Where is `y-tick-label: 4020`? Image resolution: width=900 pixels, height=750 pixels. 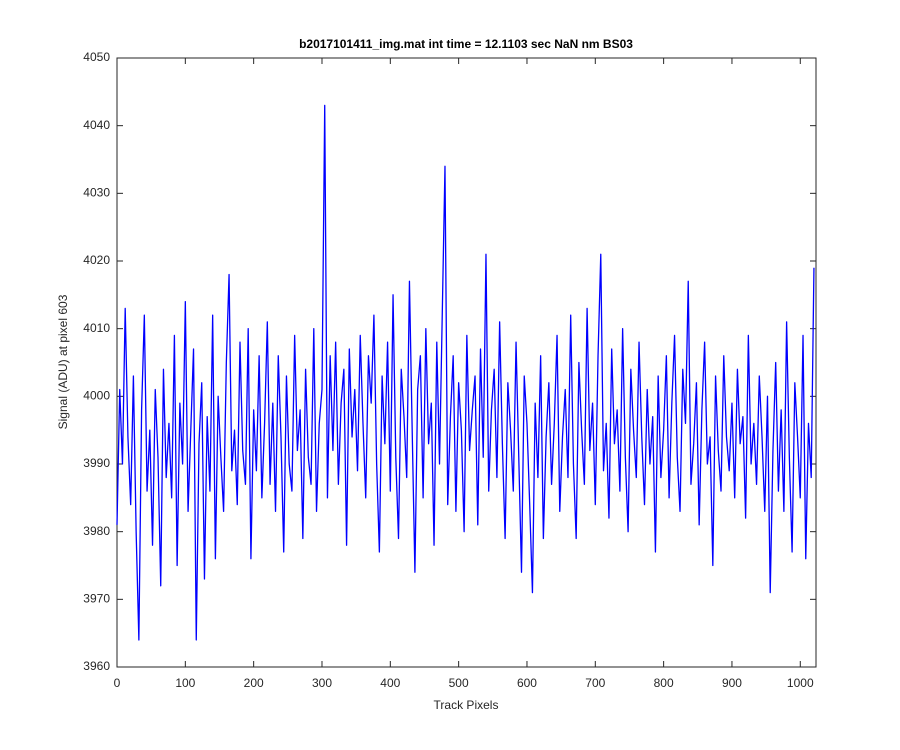
y-tick-label: 4020 is located at coordinates (96, 260).